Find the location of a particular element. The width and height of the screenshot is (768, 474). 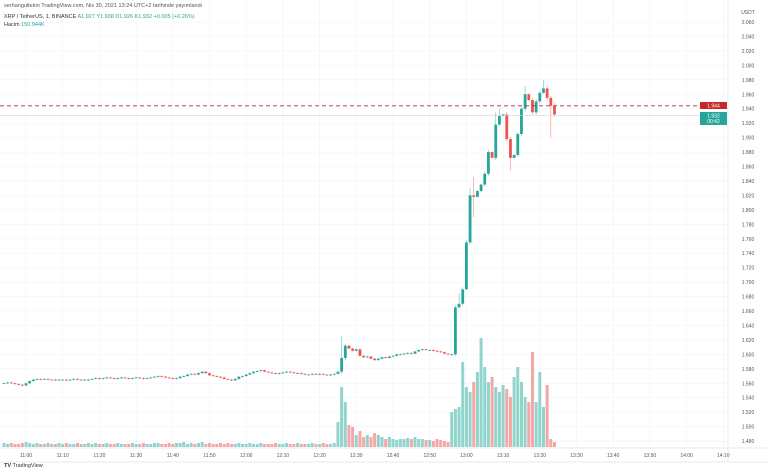

price-tick-label: 2.000 is located at coordinates (748, 66).